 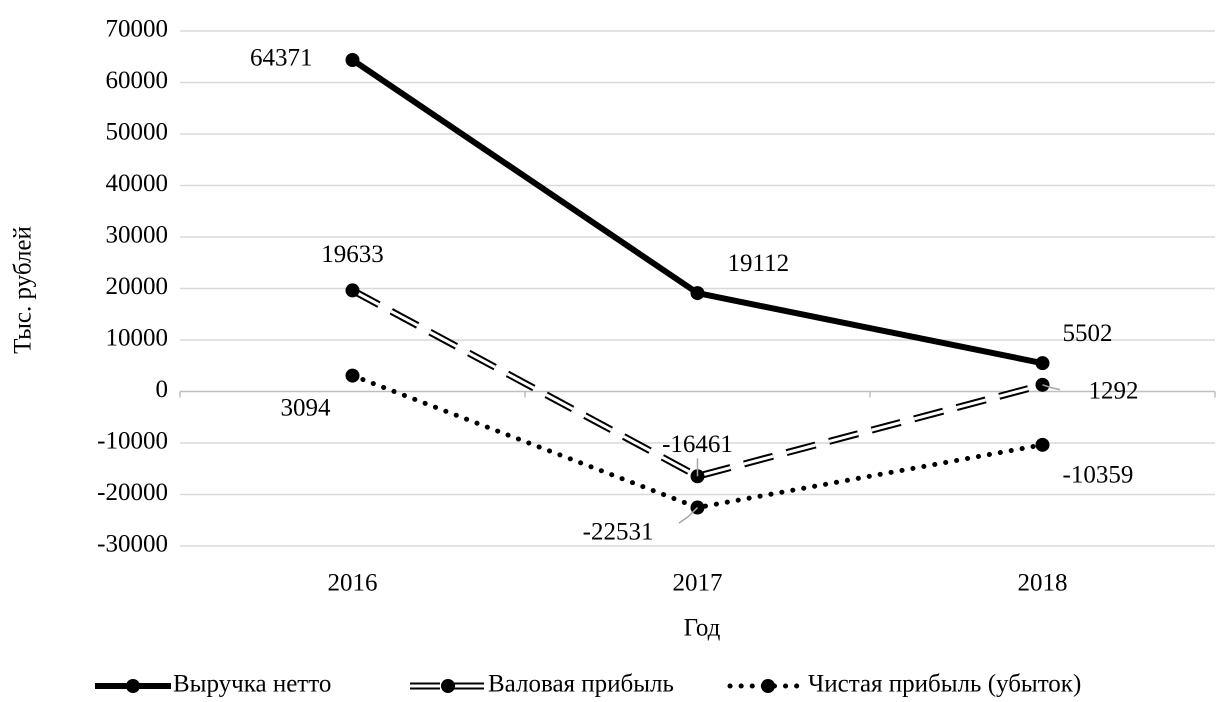 What do you see at coordinates (581, 684) in the screenshot?
I see `legend-label: Валовая прибыль` at bounding box center [581, 684].